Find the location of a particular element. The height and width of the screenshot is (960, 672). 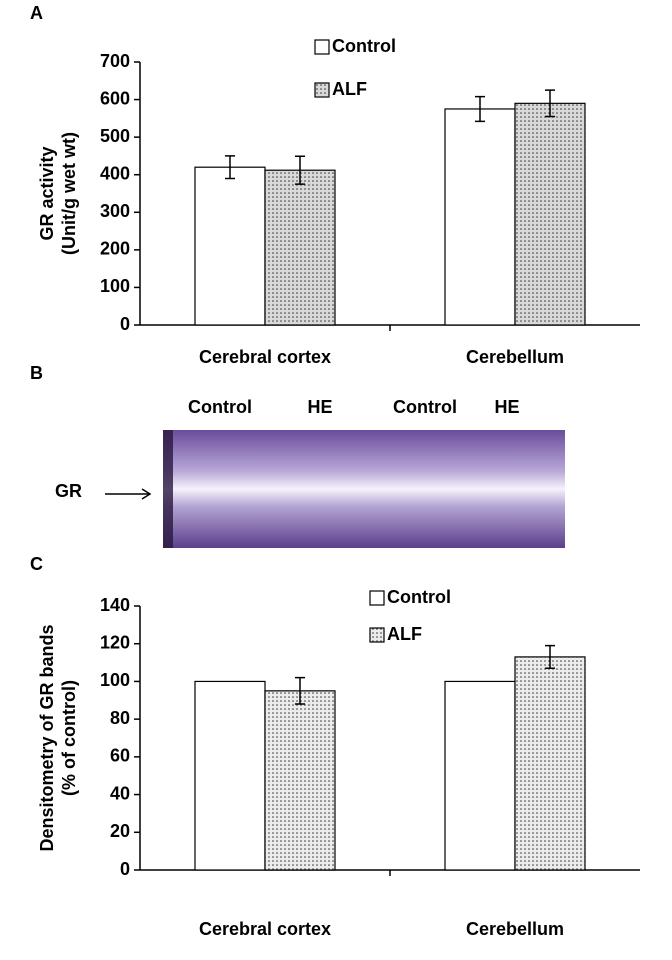

y-tick-label: 120 is located at coordinates (115, 642).